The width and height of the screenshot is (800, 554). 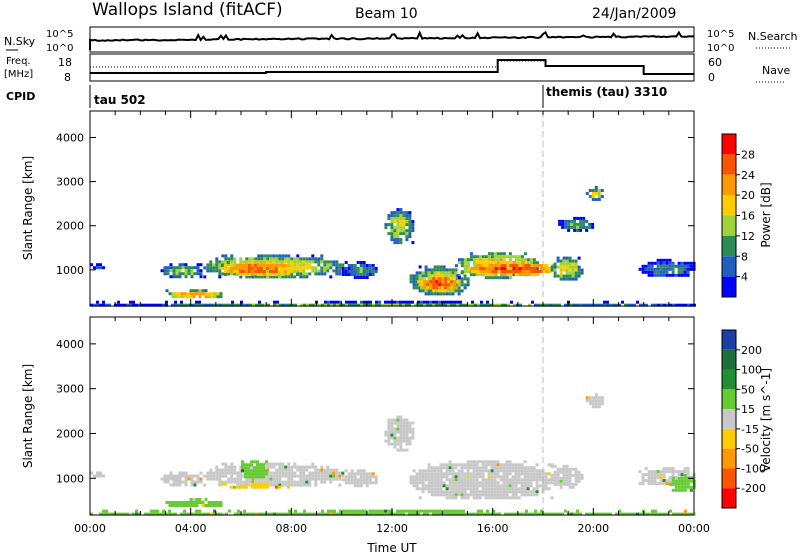 What do you see at coordinates (70, 182) in the screenshot?
I see `y-tick-label: 3000` at bounding box center [70, 182].